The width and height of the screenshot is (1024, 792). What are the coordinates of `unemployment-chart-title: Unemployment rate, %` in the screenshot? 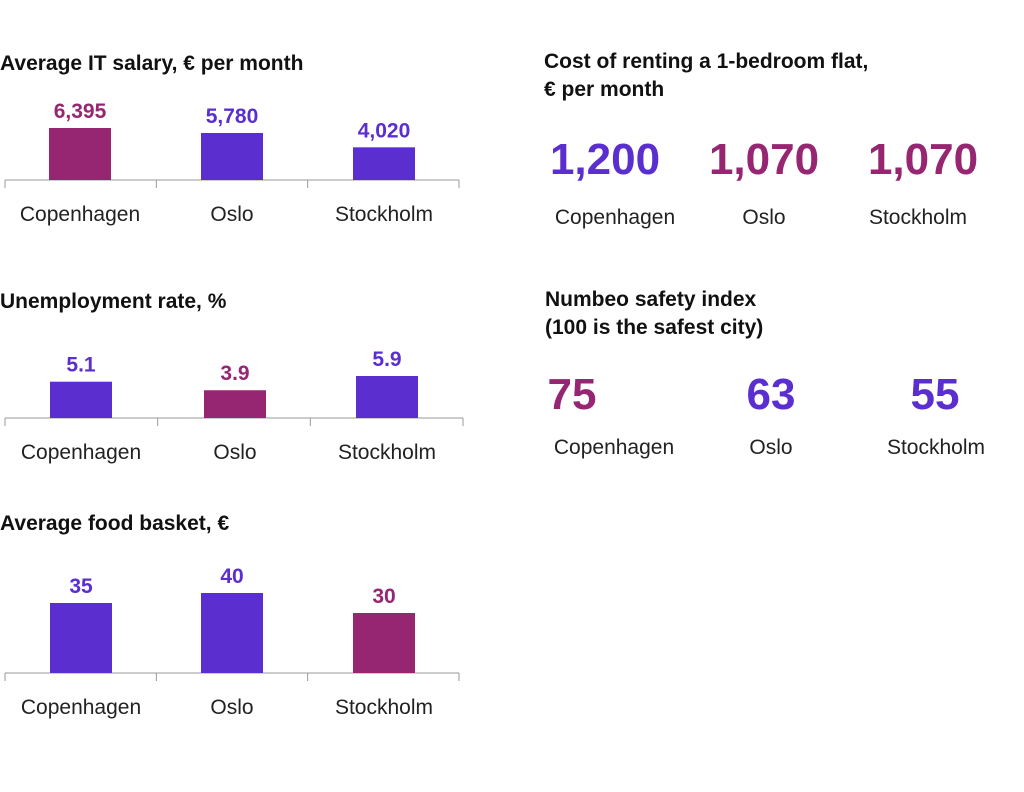 It's located at (113, 301).